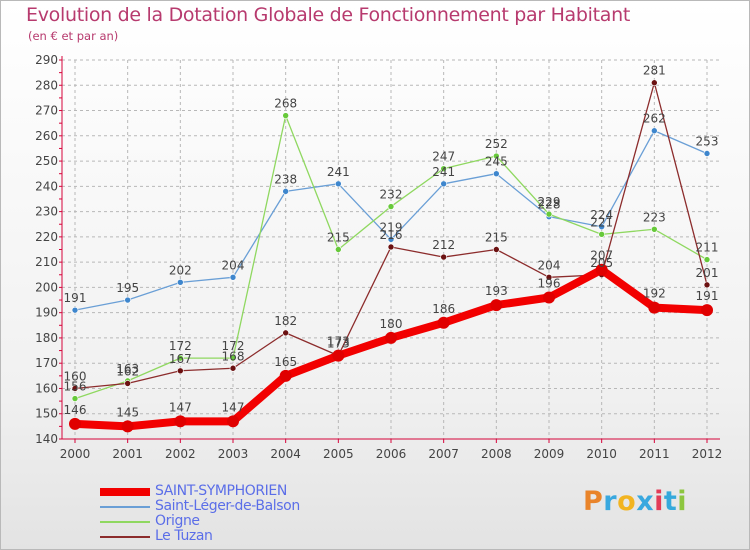 Image resolution: width=750 pixels, height=550 pixels. Describe the element at coordinates (391, 324) in the screenshot. I see `data-label: 180` at that location.